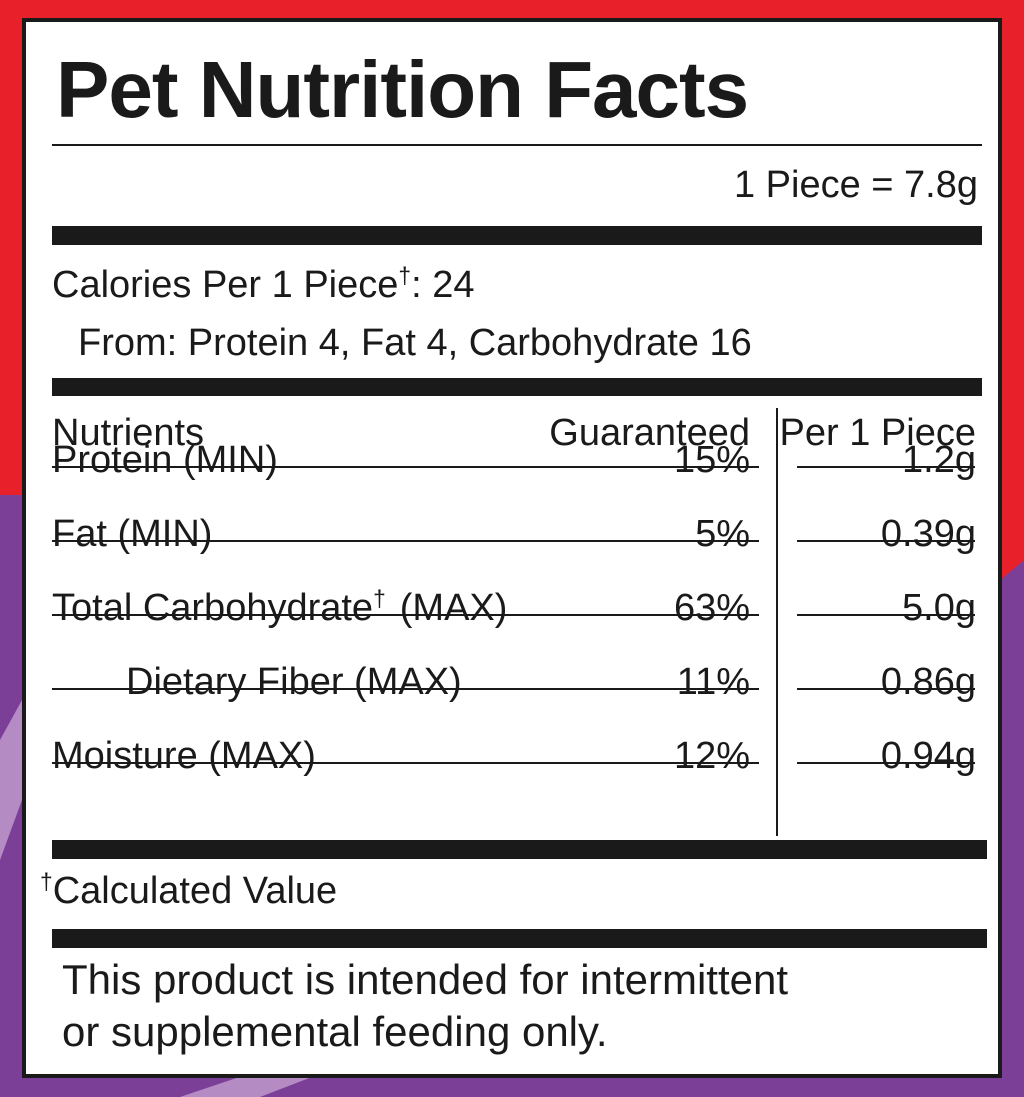 The height and width of the screenshot is (1097, 1024). Describe the element at coordinates (928, 756) in the screenshot. I see `per-piece: 0.94g` at that location.